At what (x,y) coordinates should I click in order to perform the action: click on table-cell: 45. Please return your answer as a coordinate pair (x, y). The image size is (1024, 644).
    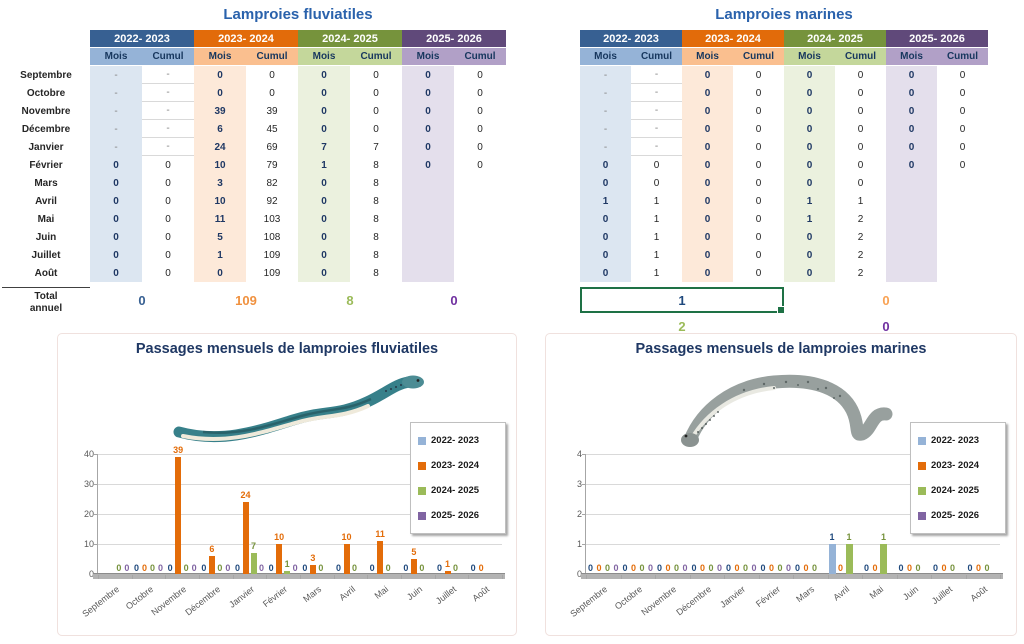
    Looking at the image, I should click on (272, 129).